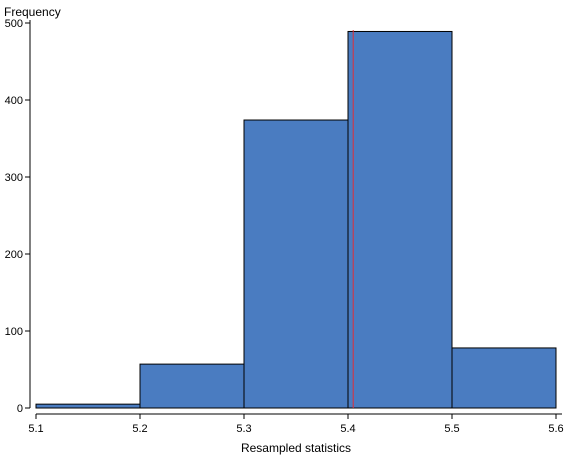 The width and height of the screenshot is (567, 463). Describe the element at coordinates (347, 429) in the screenshot. I see `x-tick-label: 5.4` at that location.